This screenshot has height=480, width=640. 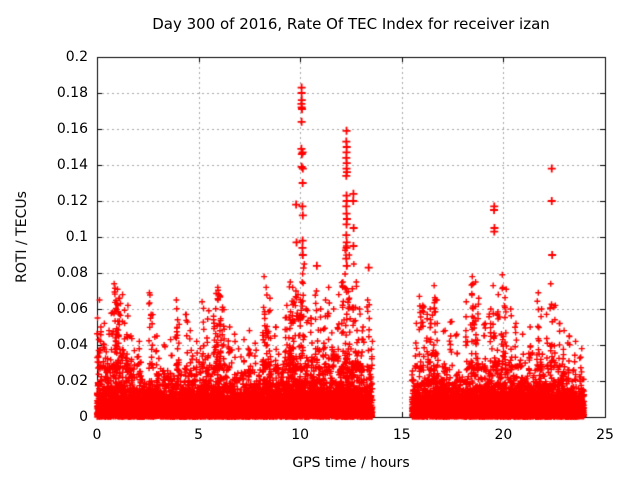 I want to click on x-axis-label: GPS time / hours, so click(x=351, y=463).